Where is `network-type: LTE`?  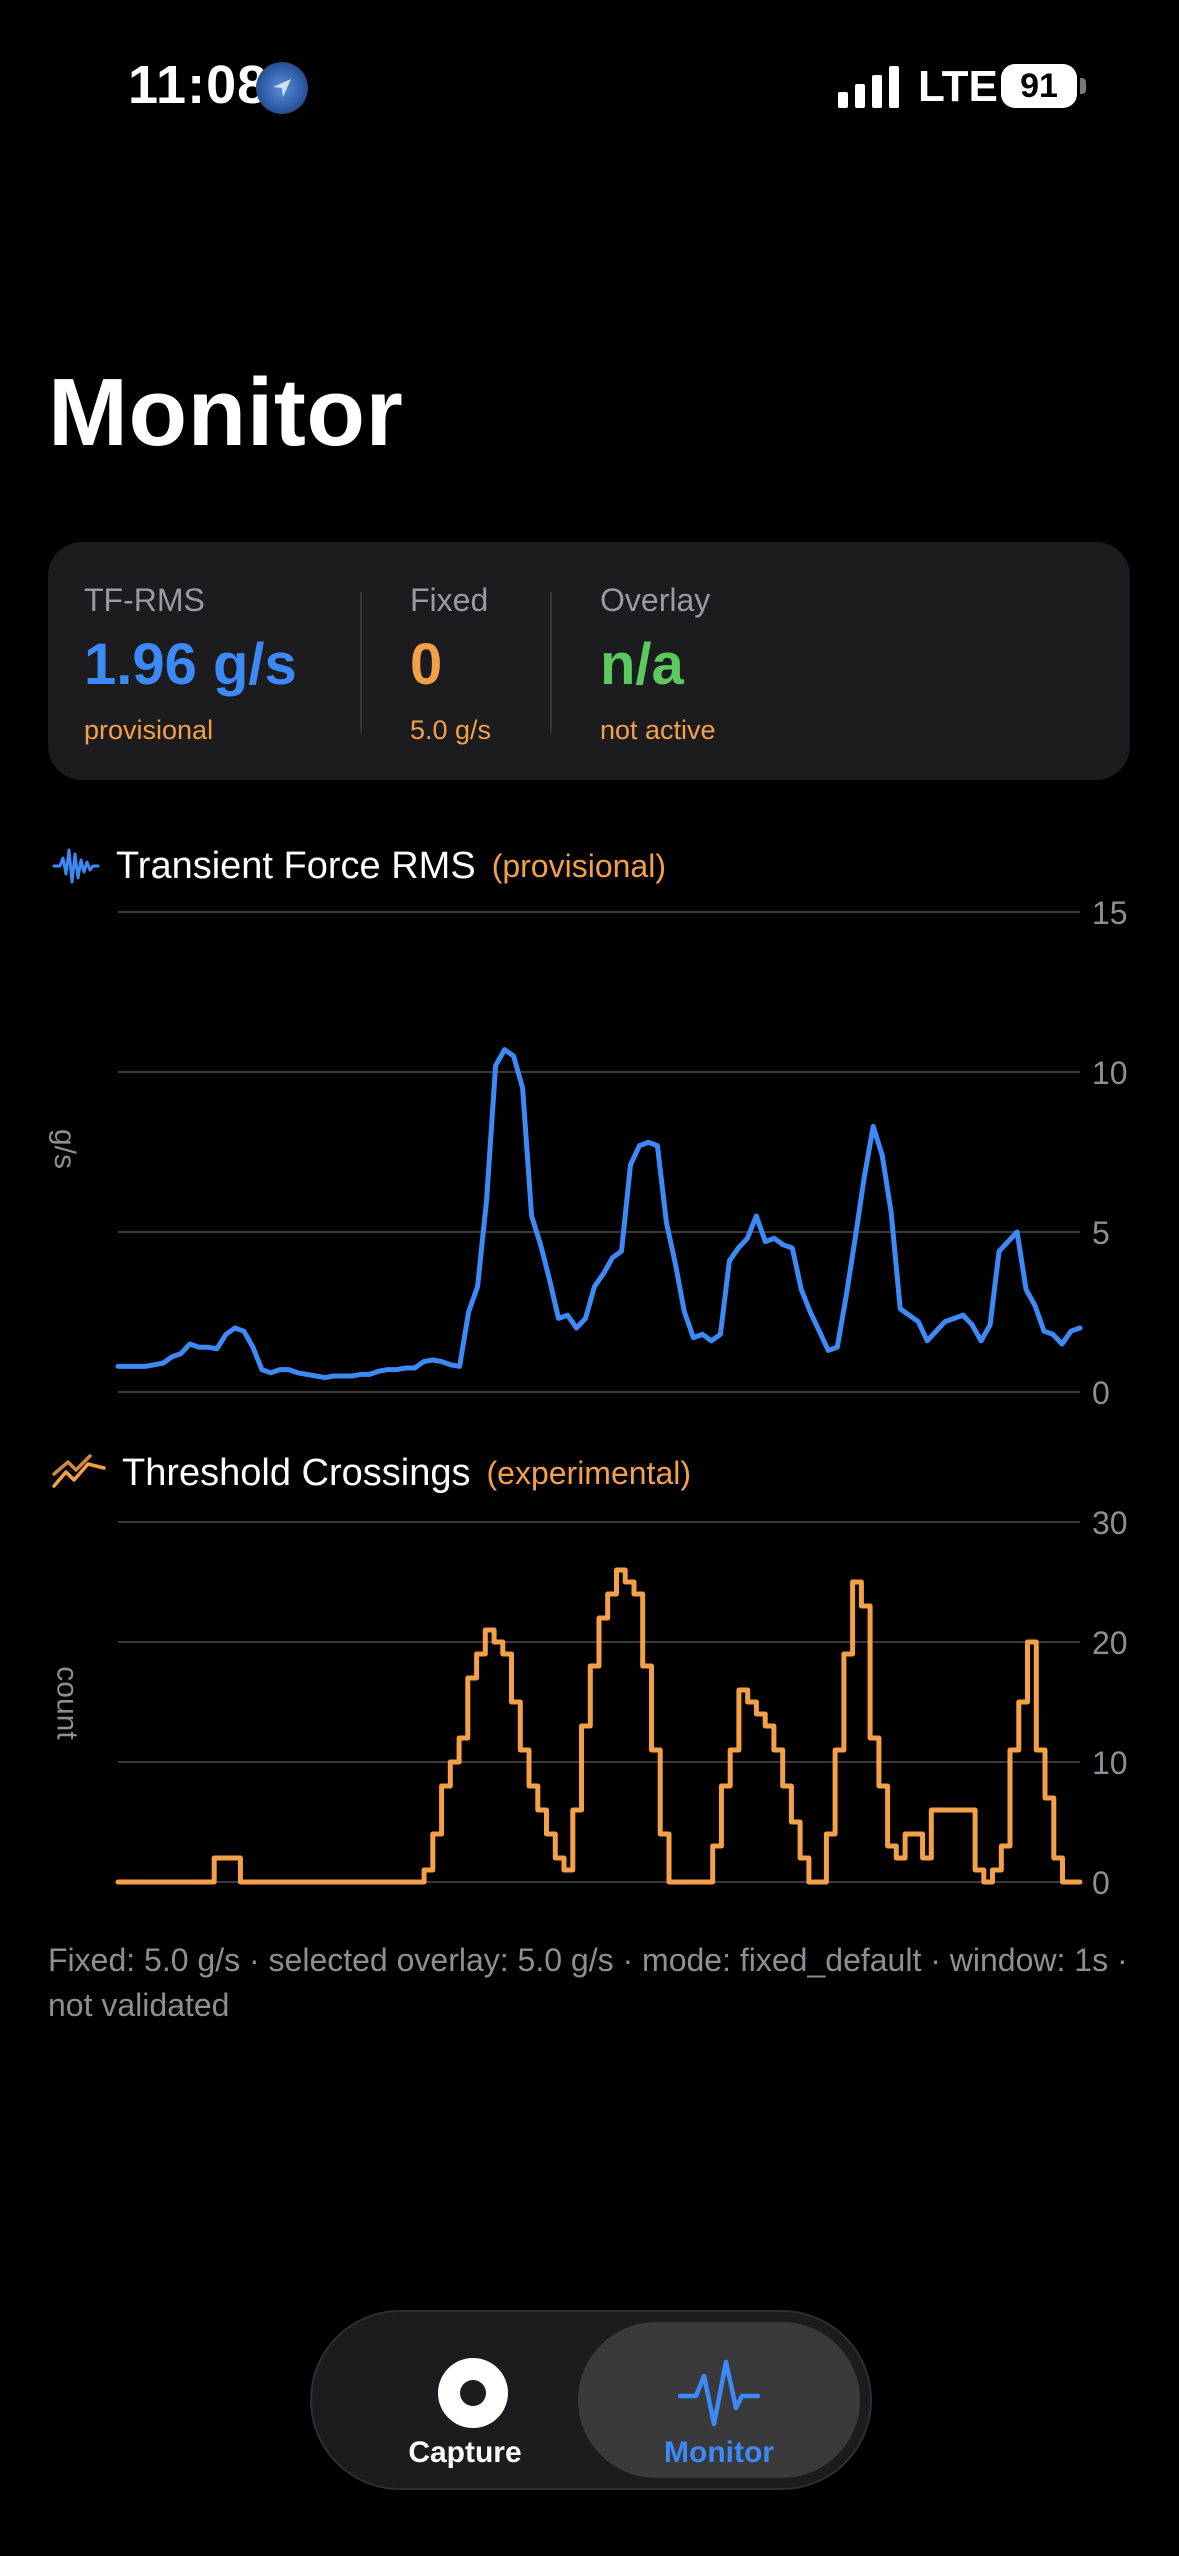
network-type: LTE is located at coordinates (958, 86).